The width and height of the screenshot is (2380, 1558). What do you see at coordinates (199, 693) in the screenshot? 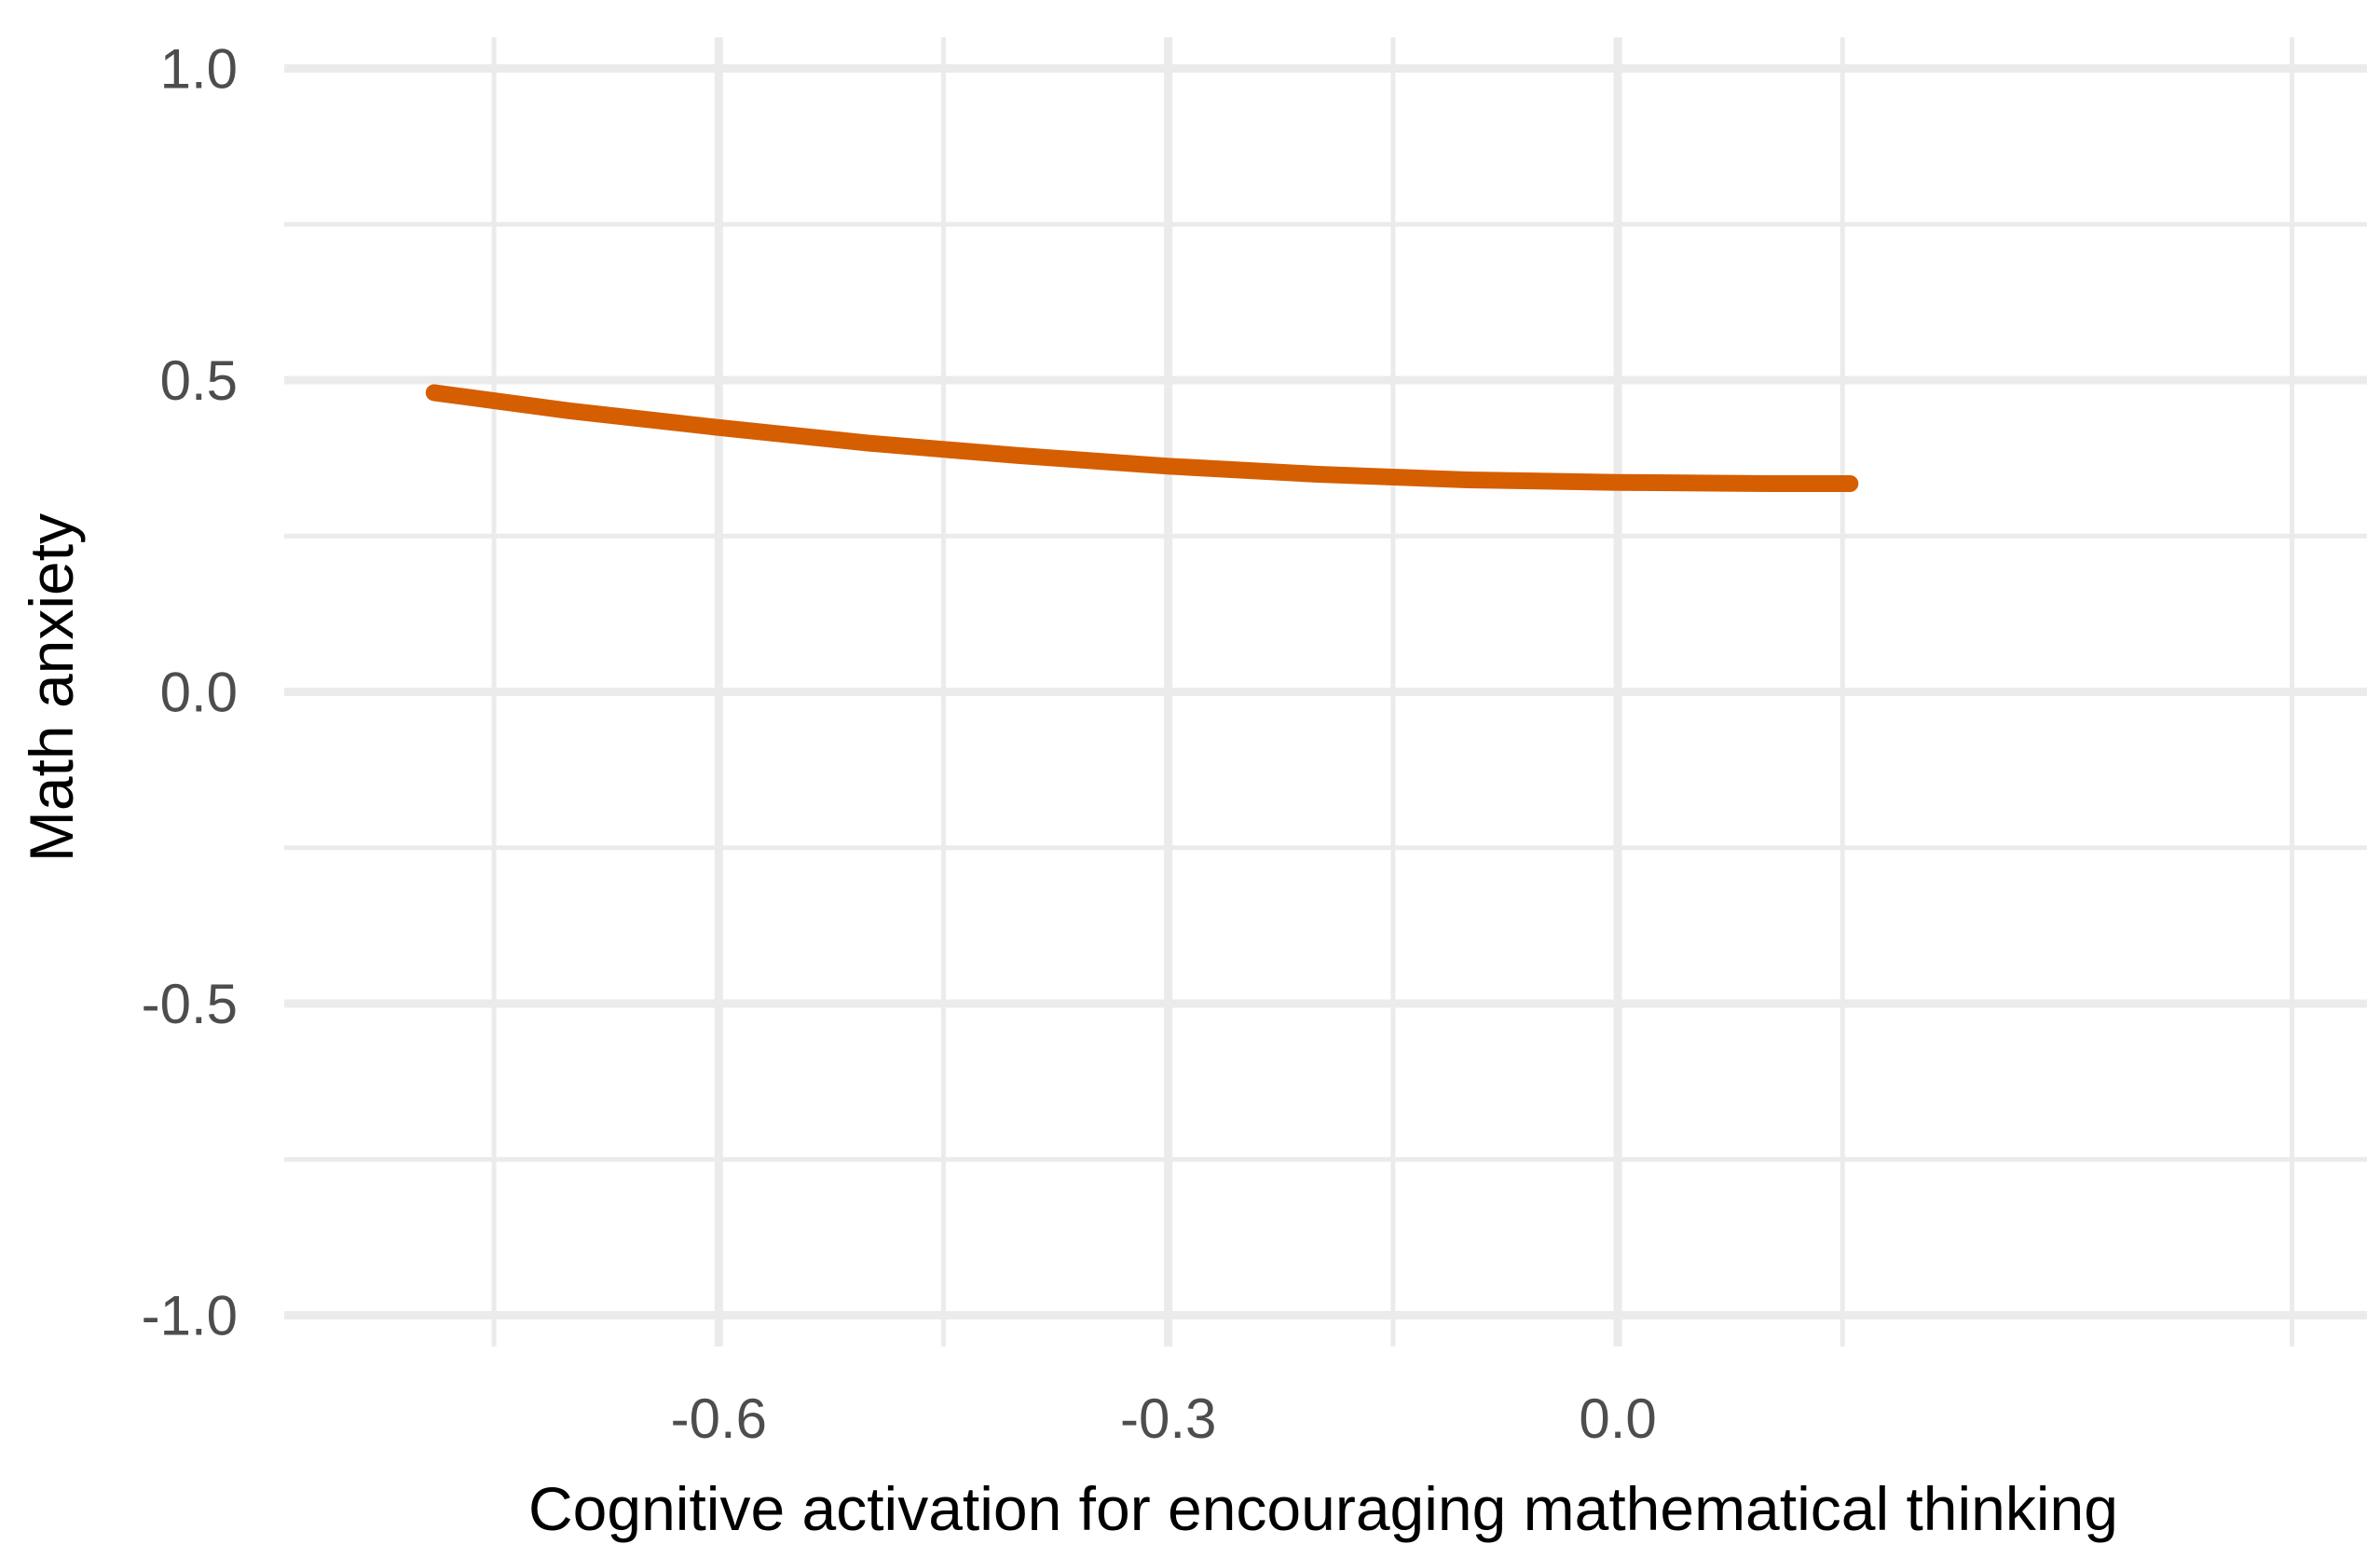
I see `y-tick-label-2: 0.0` at bounding box center [199, 693].